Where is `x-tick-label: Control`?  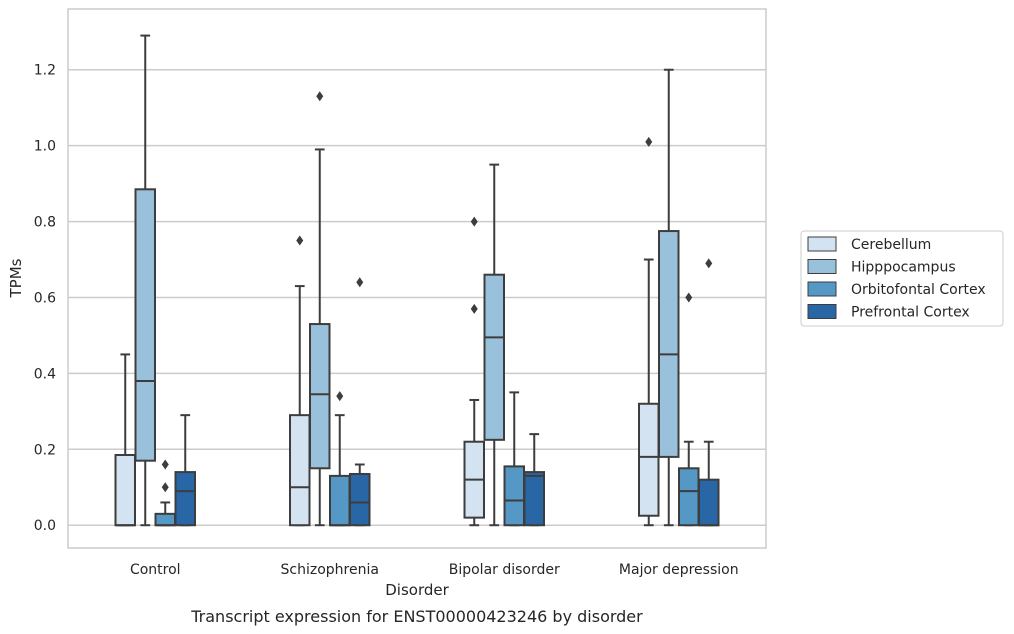
x-tick-label: Control is located at coordinates (155, 570).